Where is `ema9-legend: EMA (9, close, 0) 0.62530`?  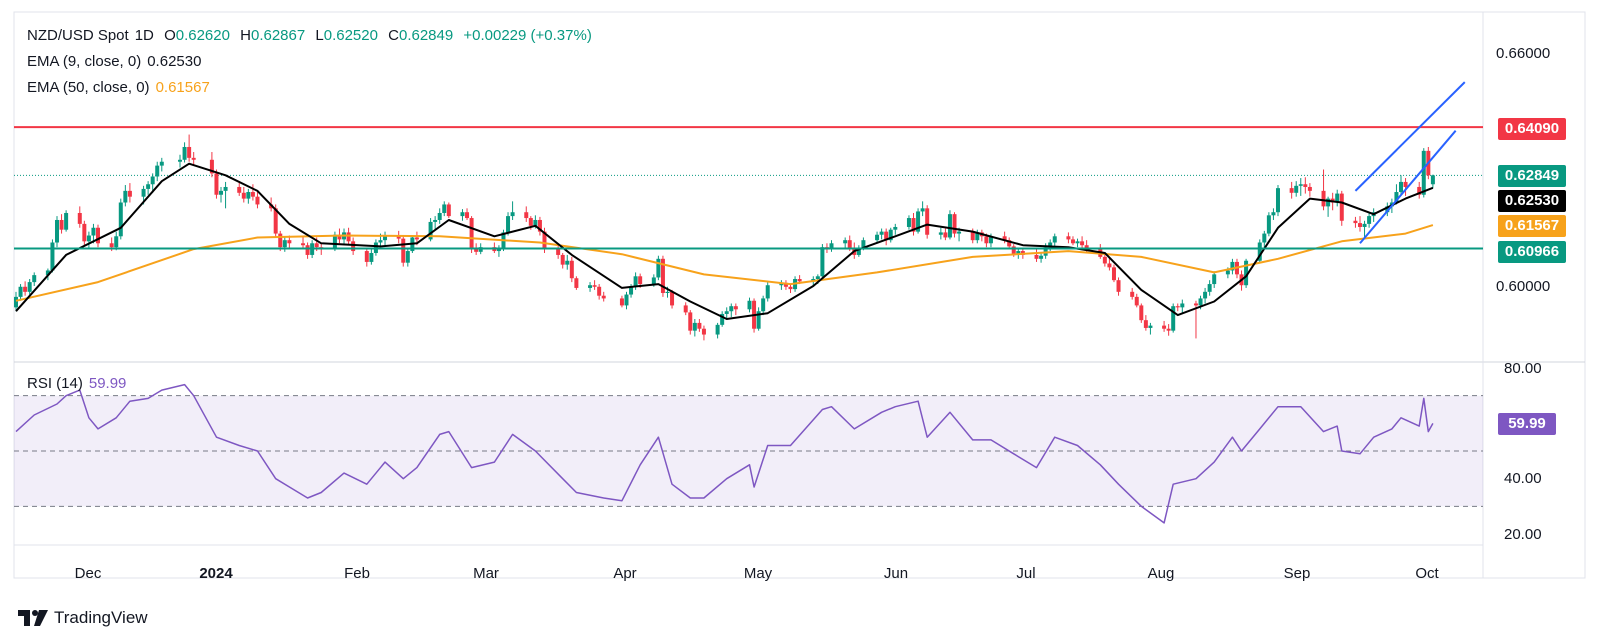 ema9-legend: EMA (9, close, 0) 0.62530 is located at coordinates (117, 62).